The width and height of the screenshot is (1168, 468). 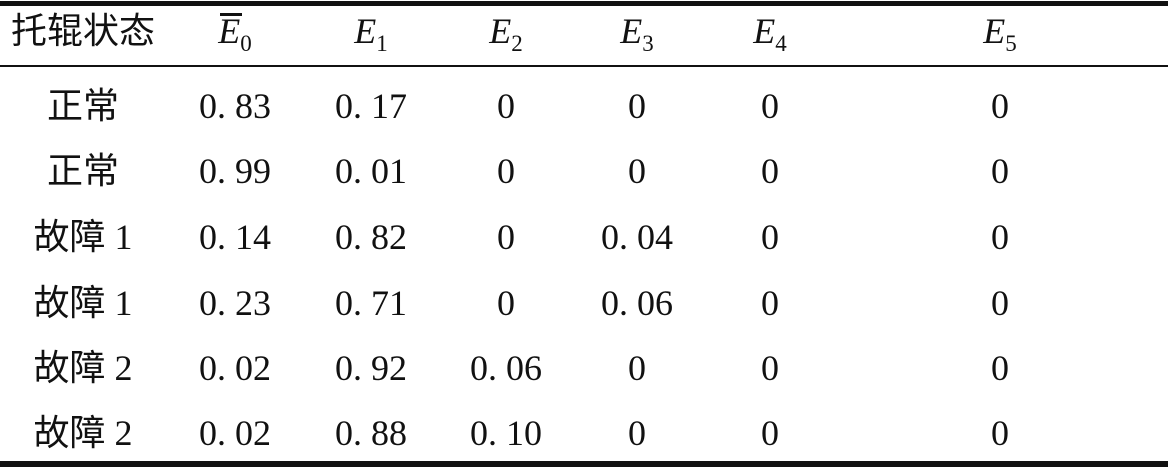 What do you see at coordinates (235, 106) in the screenshot?
I see `value-cell: 0. 83` at bounding box center [235, 106].